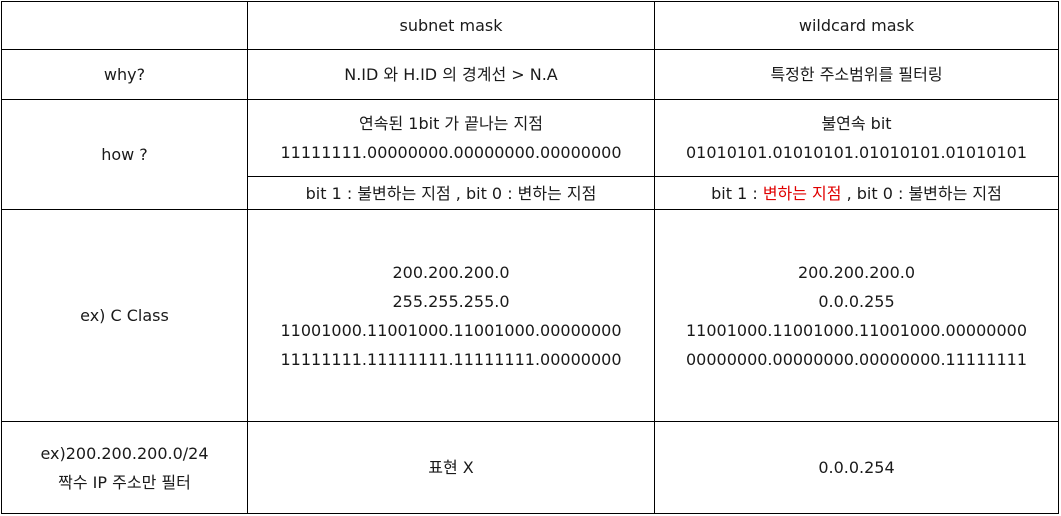  Describe the element at coordinates (451, 359) in the screenshot. I see `example-c-subnet-line-4: 11111111.11111111.11111111.00000000` at that location.